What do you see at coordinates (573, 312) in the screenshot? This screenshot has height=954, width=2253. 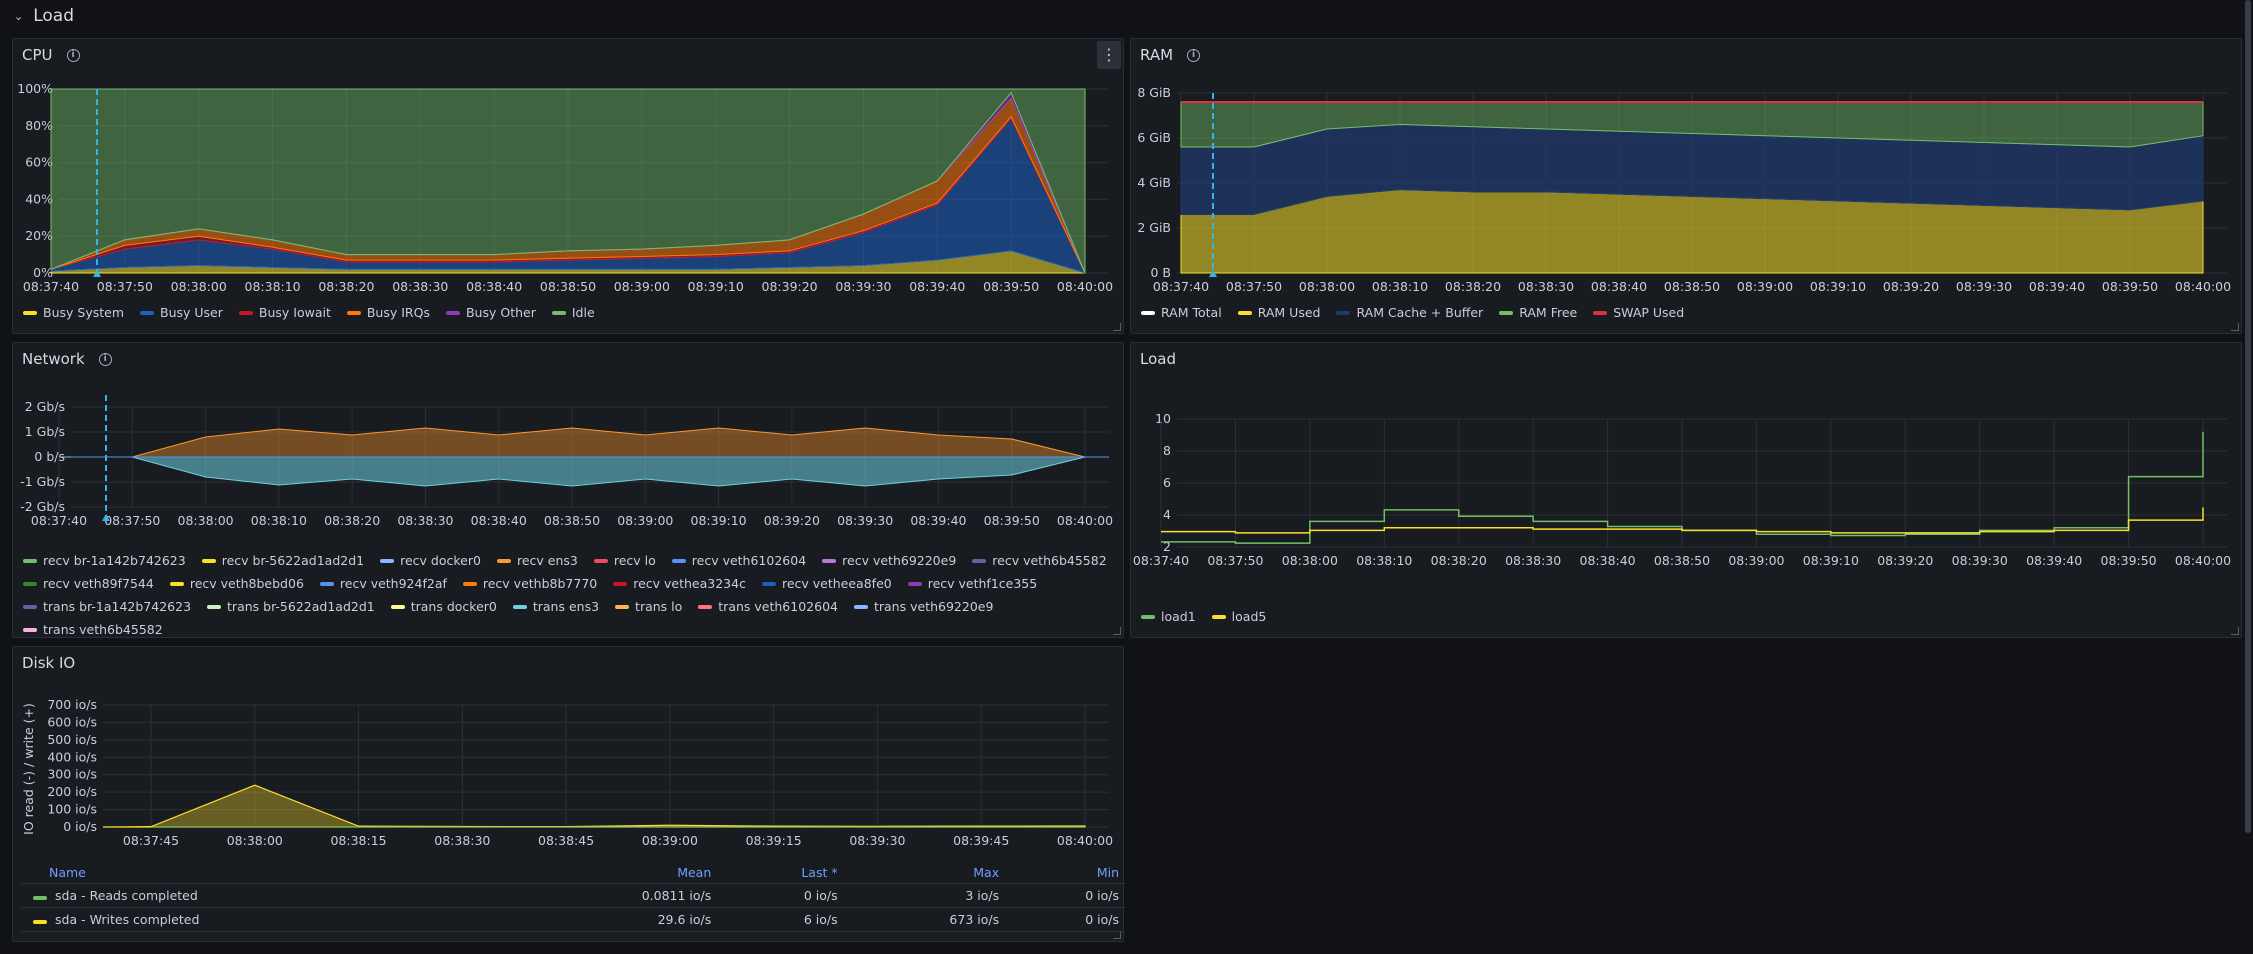 I see `legend-item: Idle` at bounding box center [573, 312].